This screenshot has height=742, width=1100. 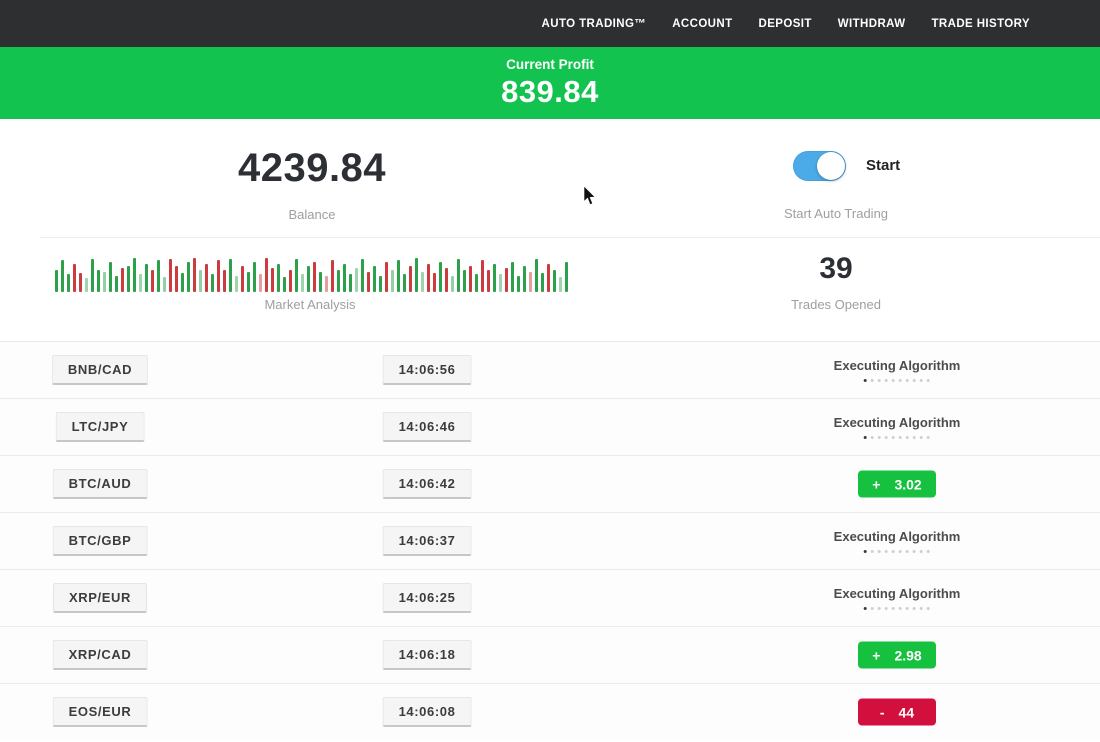 What do you see at coordinates (427, 370) in the screenshot?
I see `trade-time-badge: 14:06:56` at bounding box center [427, 370].